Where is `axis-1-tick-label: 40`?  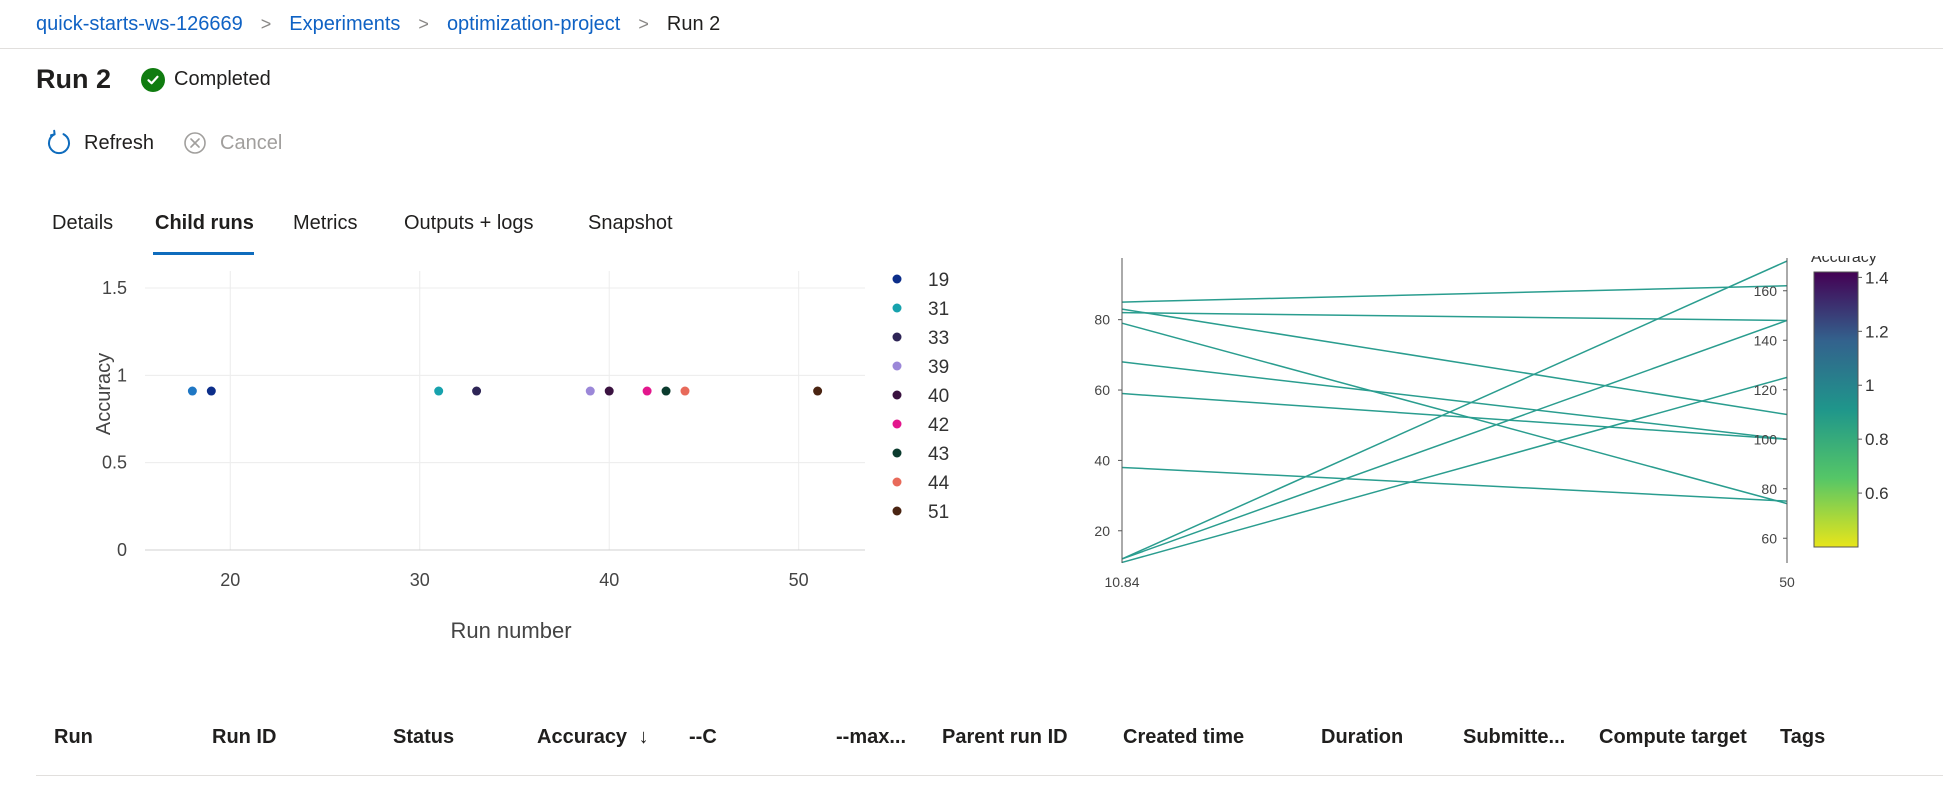 axis-1-tick-label: 40 is located at coordinates (1102, 460).